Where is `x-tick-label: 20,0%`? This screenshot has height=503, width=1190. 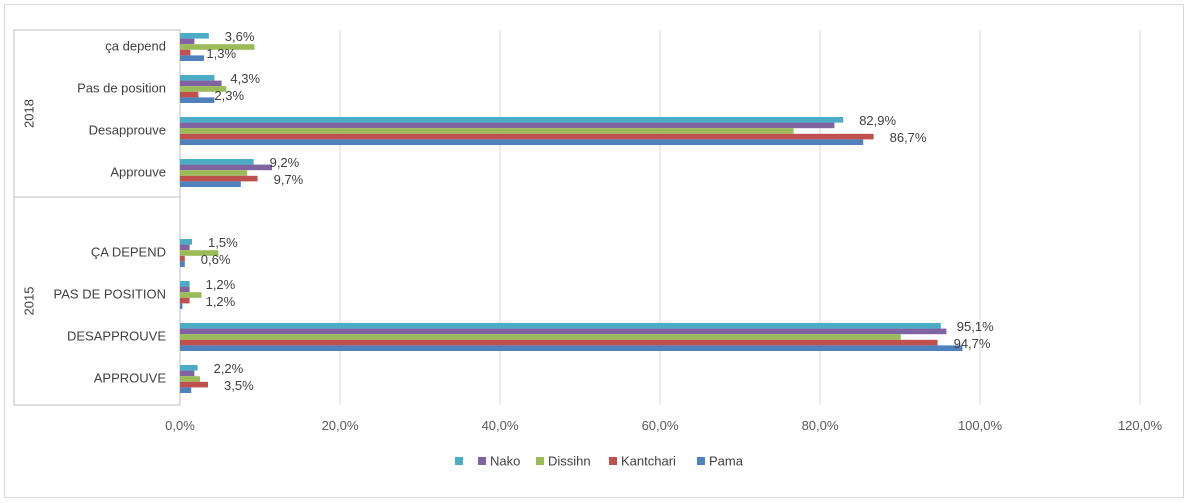
x-tick-label: 20,0% is located at coordinates (340, 425).